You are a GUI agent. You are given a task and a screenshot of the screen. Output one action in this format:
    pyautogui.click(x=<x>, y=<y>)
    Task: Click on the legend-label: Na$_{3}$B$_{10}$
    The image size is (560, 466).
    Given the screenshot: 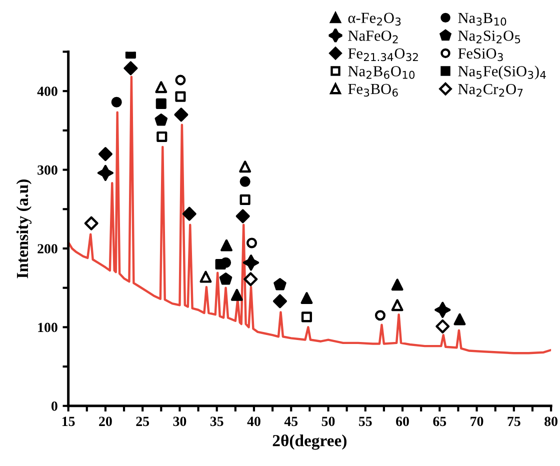 What is the action you would take?
    pyautogui.click(x=482, y=19)
    